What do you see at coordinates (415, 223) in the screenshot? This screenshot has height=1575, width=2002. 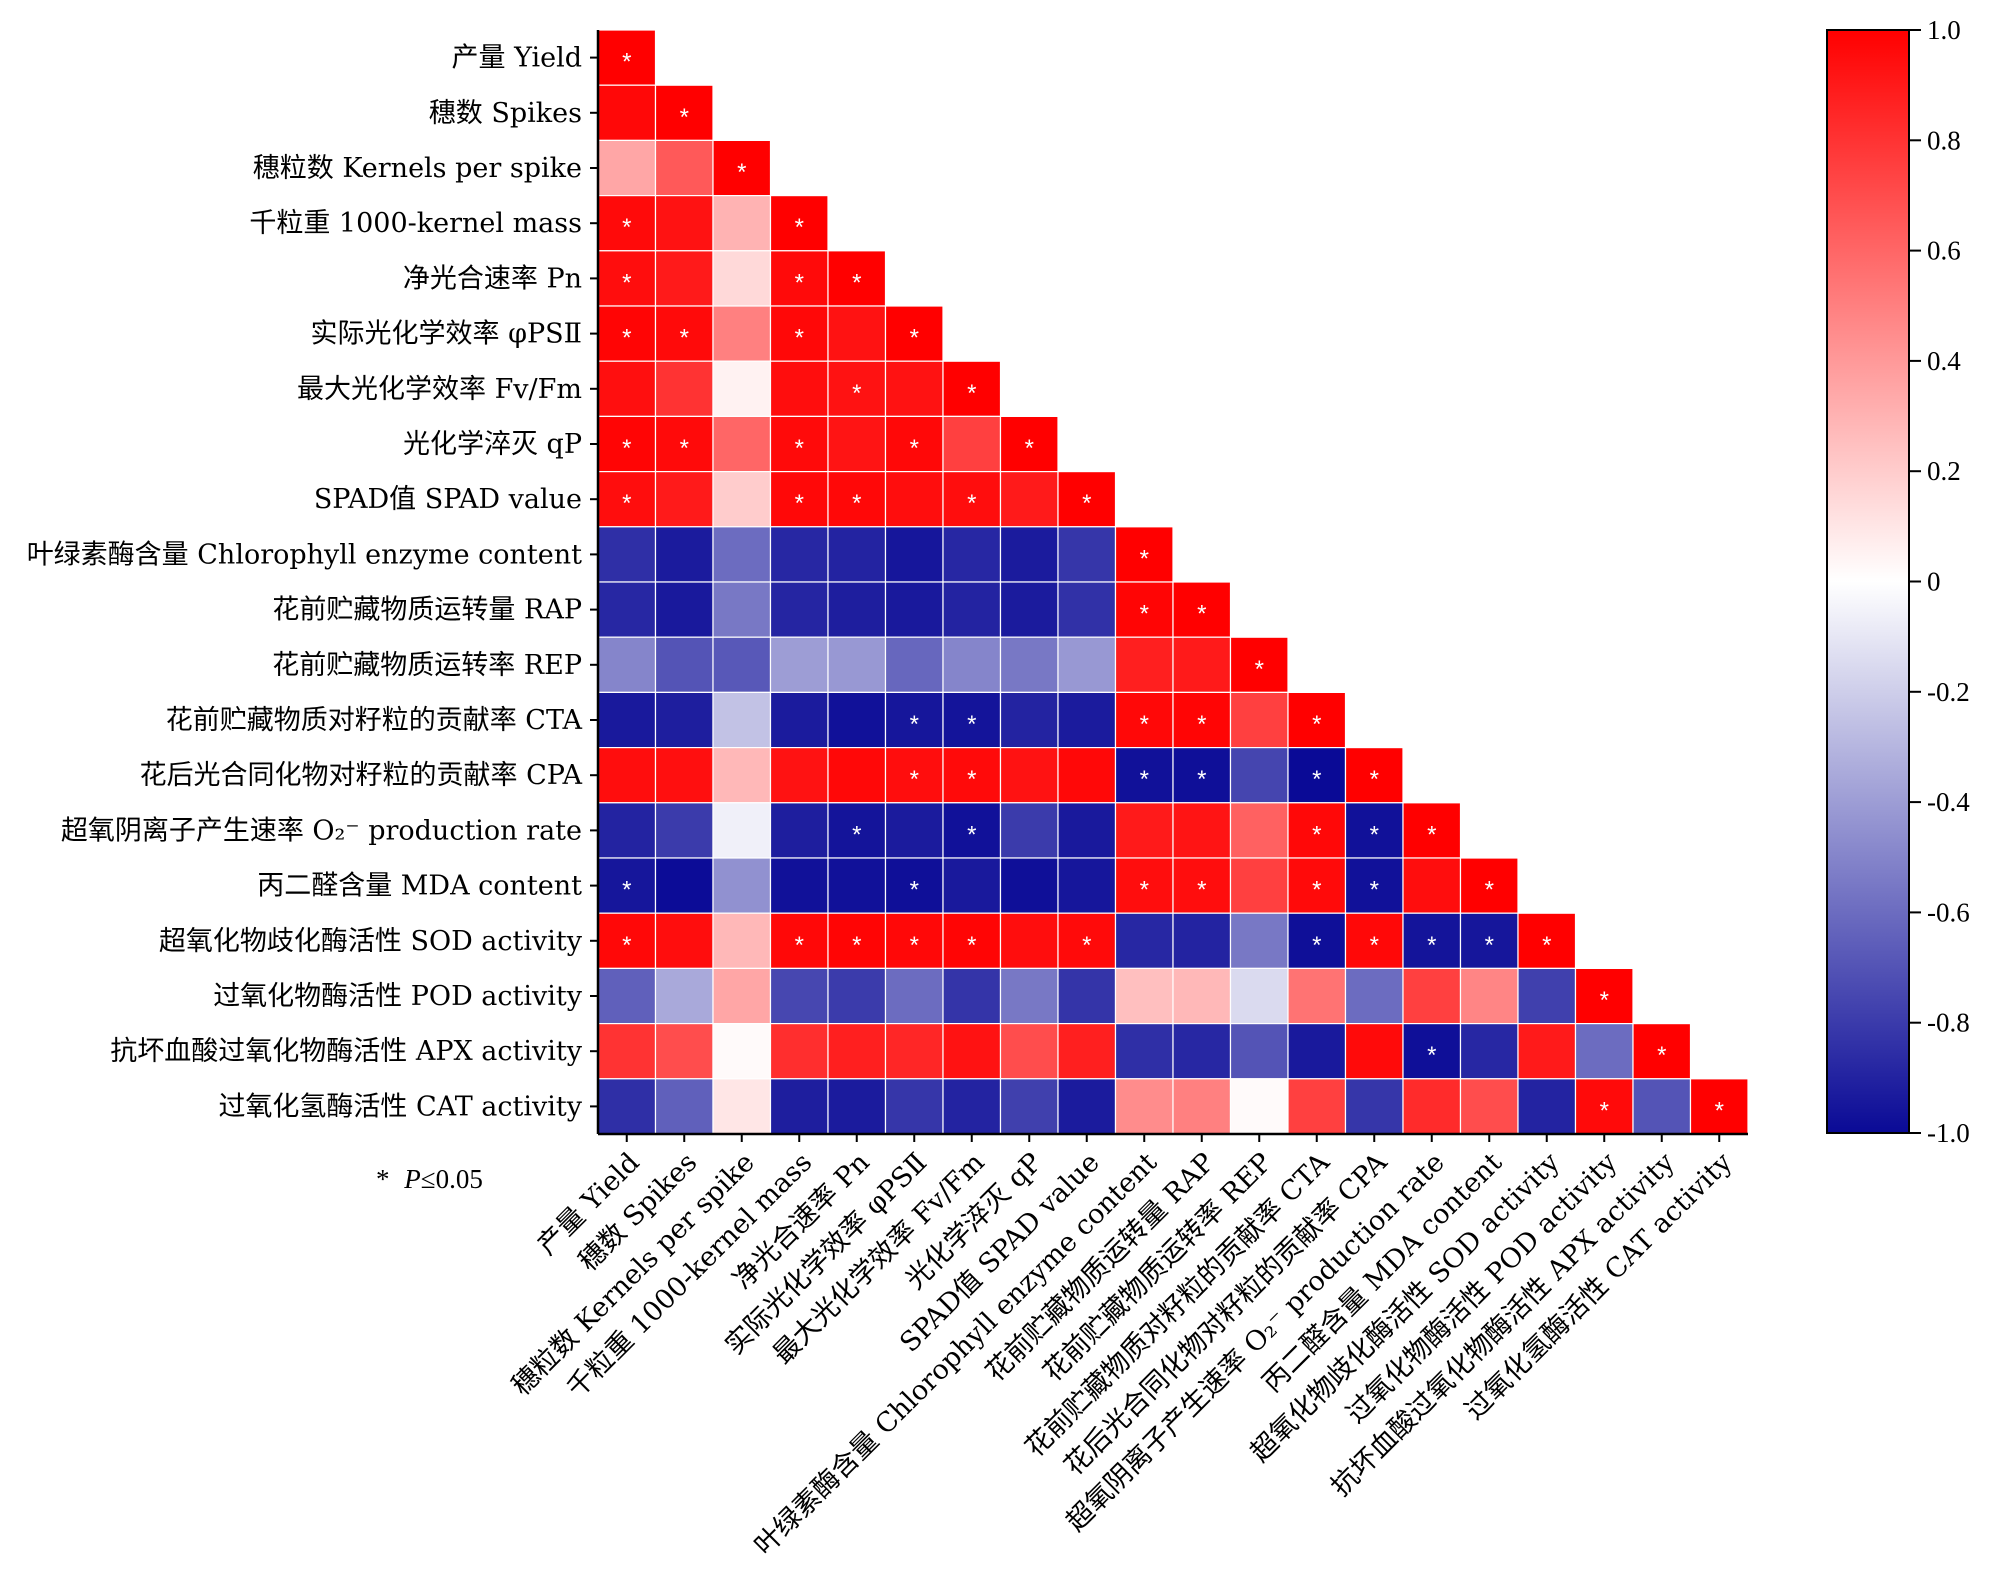 I see `row-label: 千粒重 1000-kernel mass` at bounding box center [415, 223].